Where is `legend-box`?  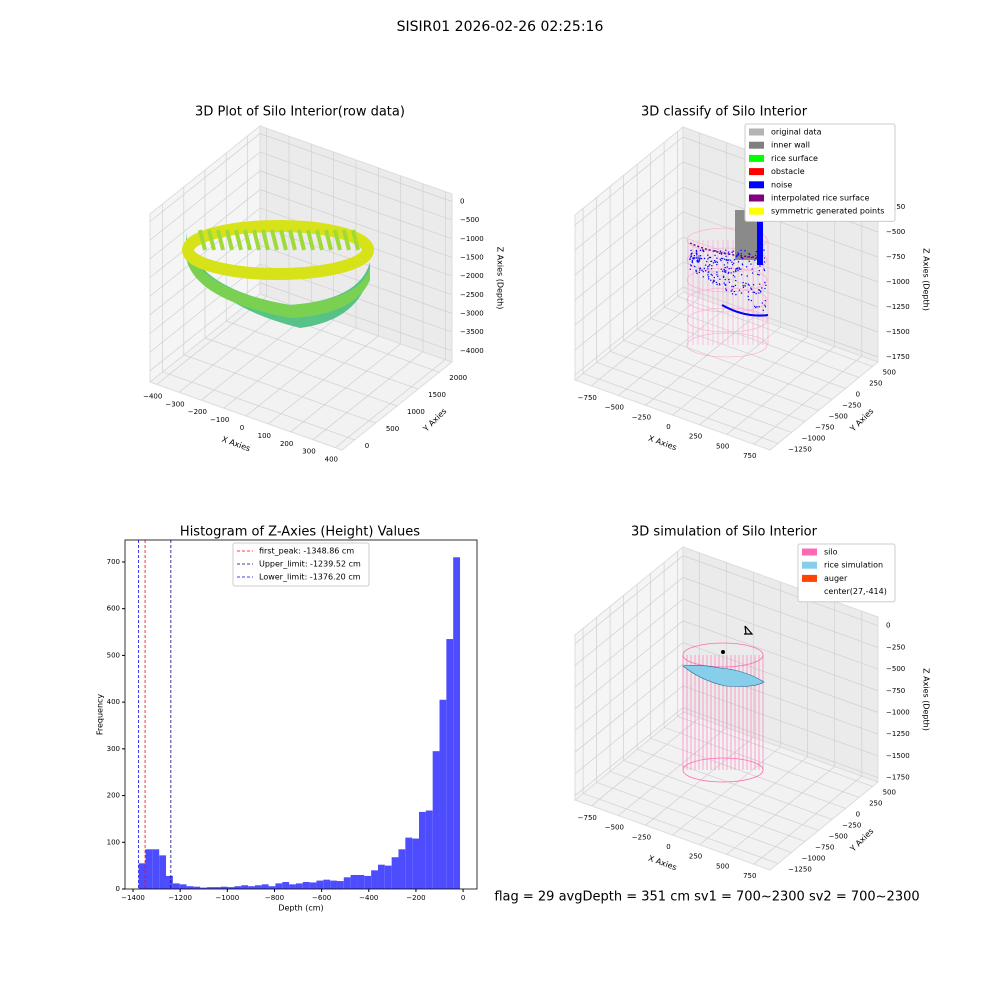
legend-box is located at coordinates (301, 564).